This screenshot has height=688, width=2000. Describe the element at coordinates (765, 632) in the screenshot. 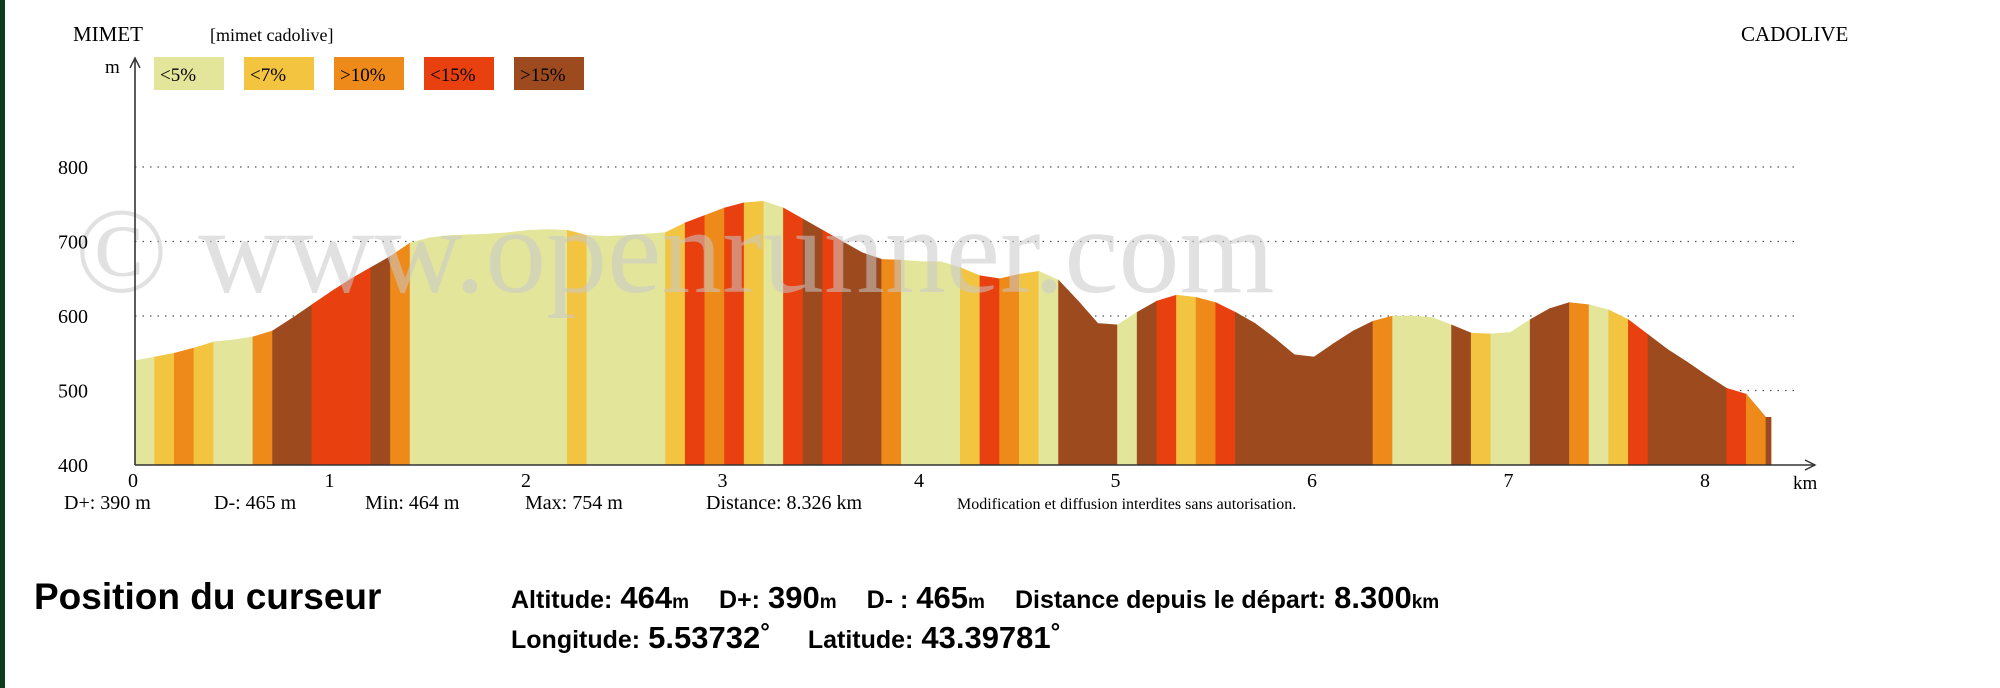

I see `longitude-degree: °` at that location.